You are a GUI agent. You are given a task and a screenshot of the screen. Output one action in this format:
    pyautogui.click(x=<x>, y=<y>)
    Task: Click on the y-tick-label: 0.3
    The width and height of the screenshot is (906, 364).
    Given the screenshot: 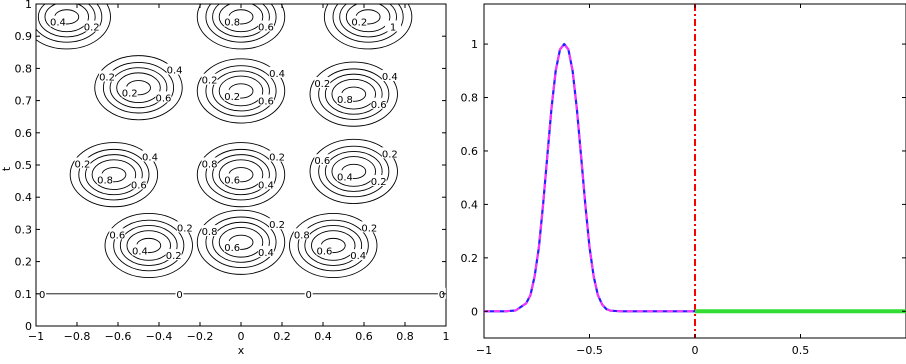 What is the action you would take?
    pyautogui.click(x=24, y=229)
    